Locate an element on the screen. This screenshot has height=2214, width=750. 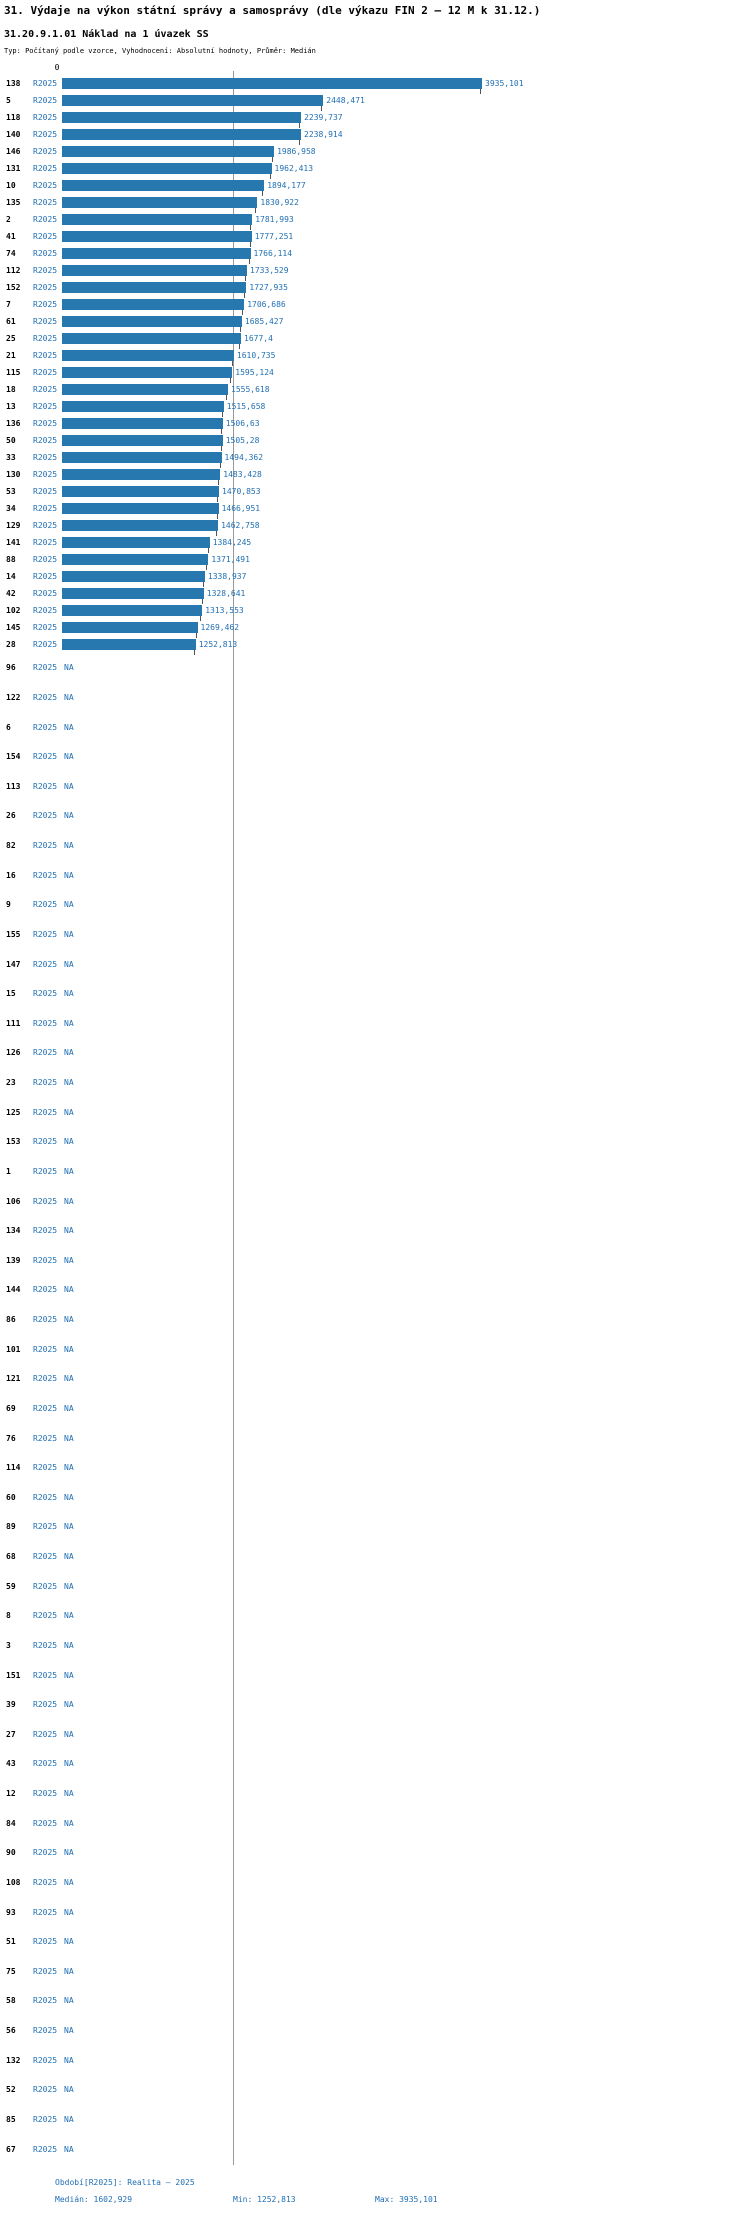
chart-row: 26 R2025 NA is located at coordinates (375, 816).